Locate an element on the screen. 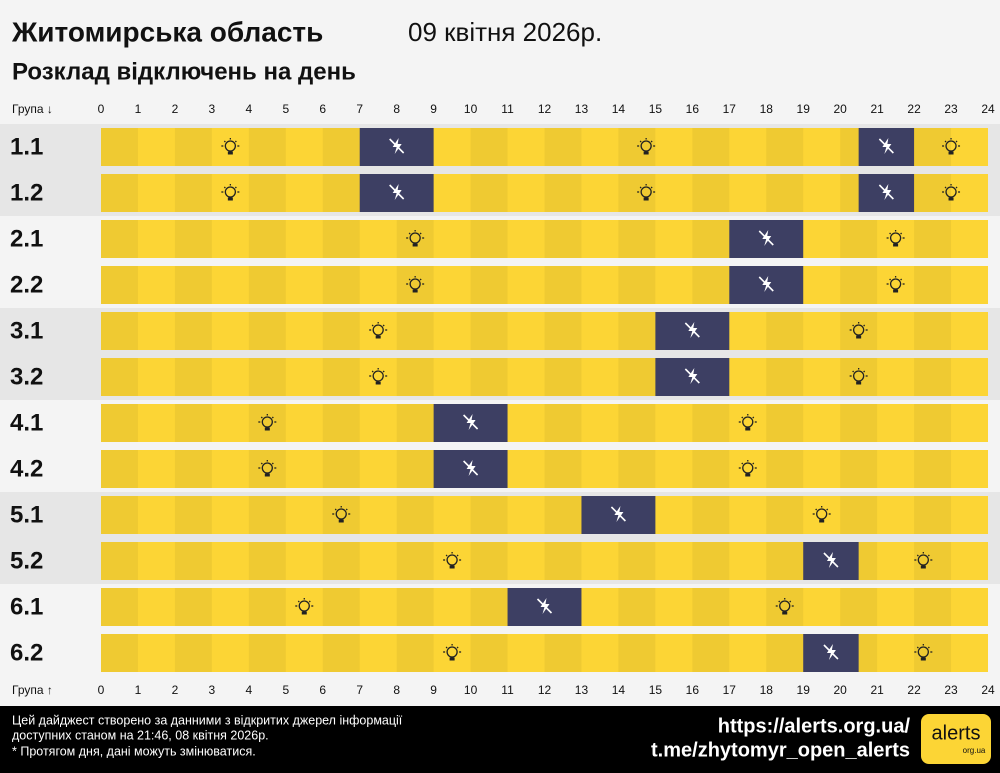 The width and height of the screenshot is (1000, 773). chart-title: Житомирська область is located at coordinates (167, 31).